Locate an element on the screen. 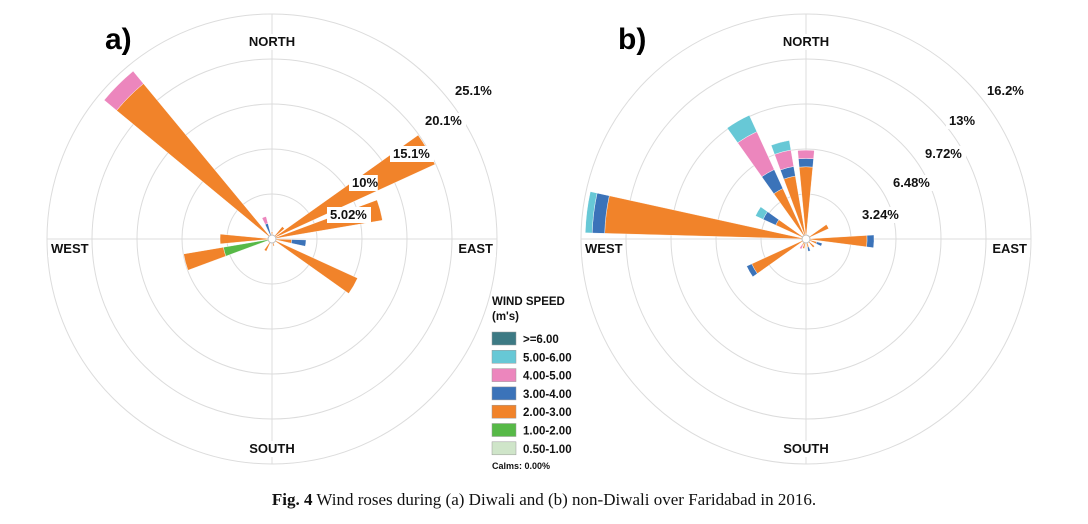  ring-label-3: 9.72% is located at coordinates (943, 153).